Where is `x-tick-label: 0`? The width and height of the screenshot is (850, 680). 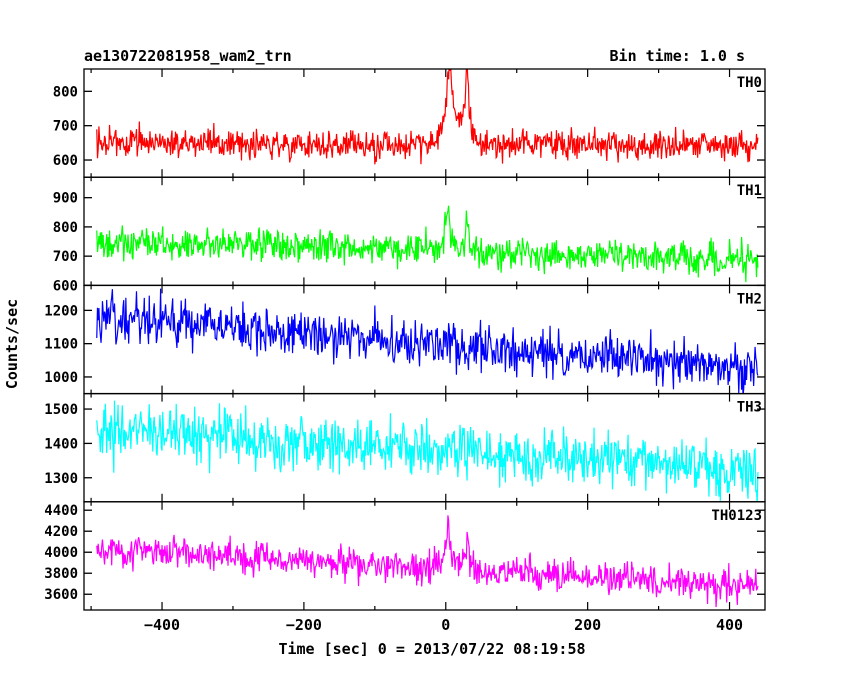
x-tick-label: 0 is located at coordinates (445, 625).